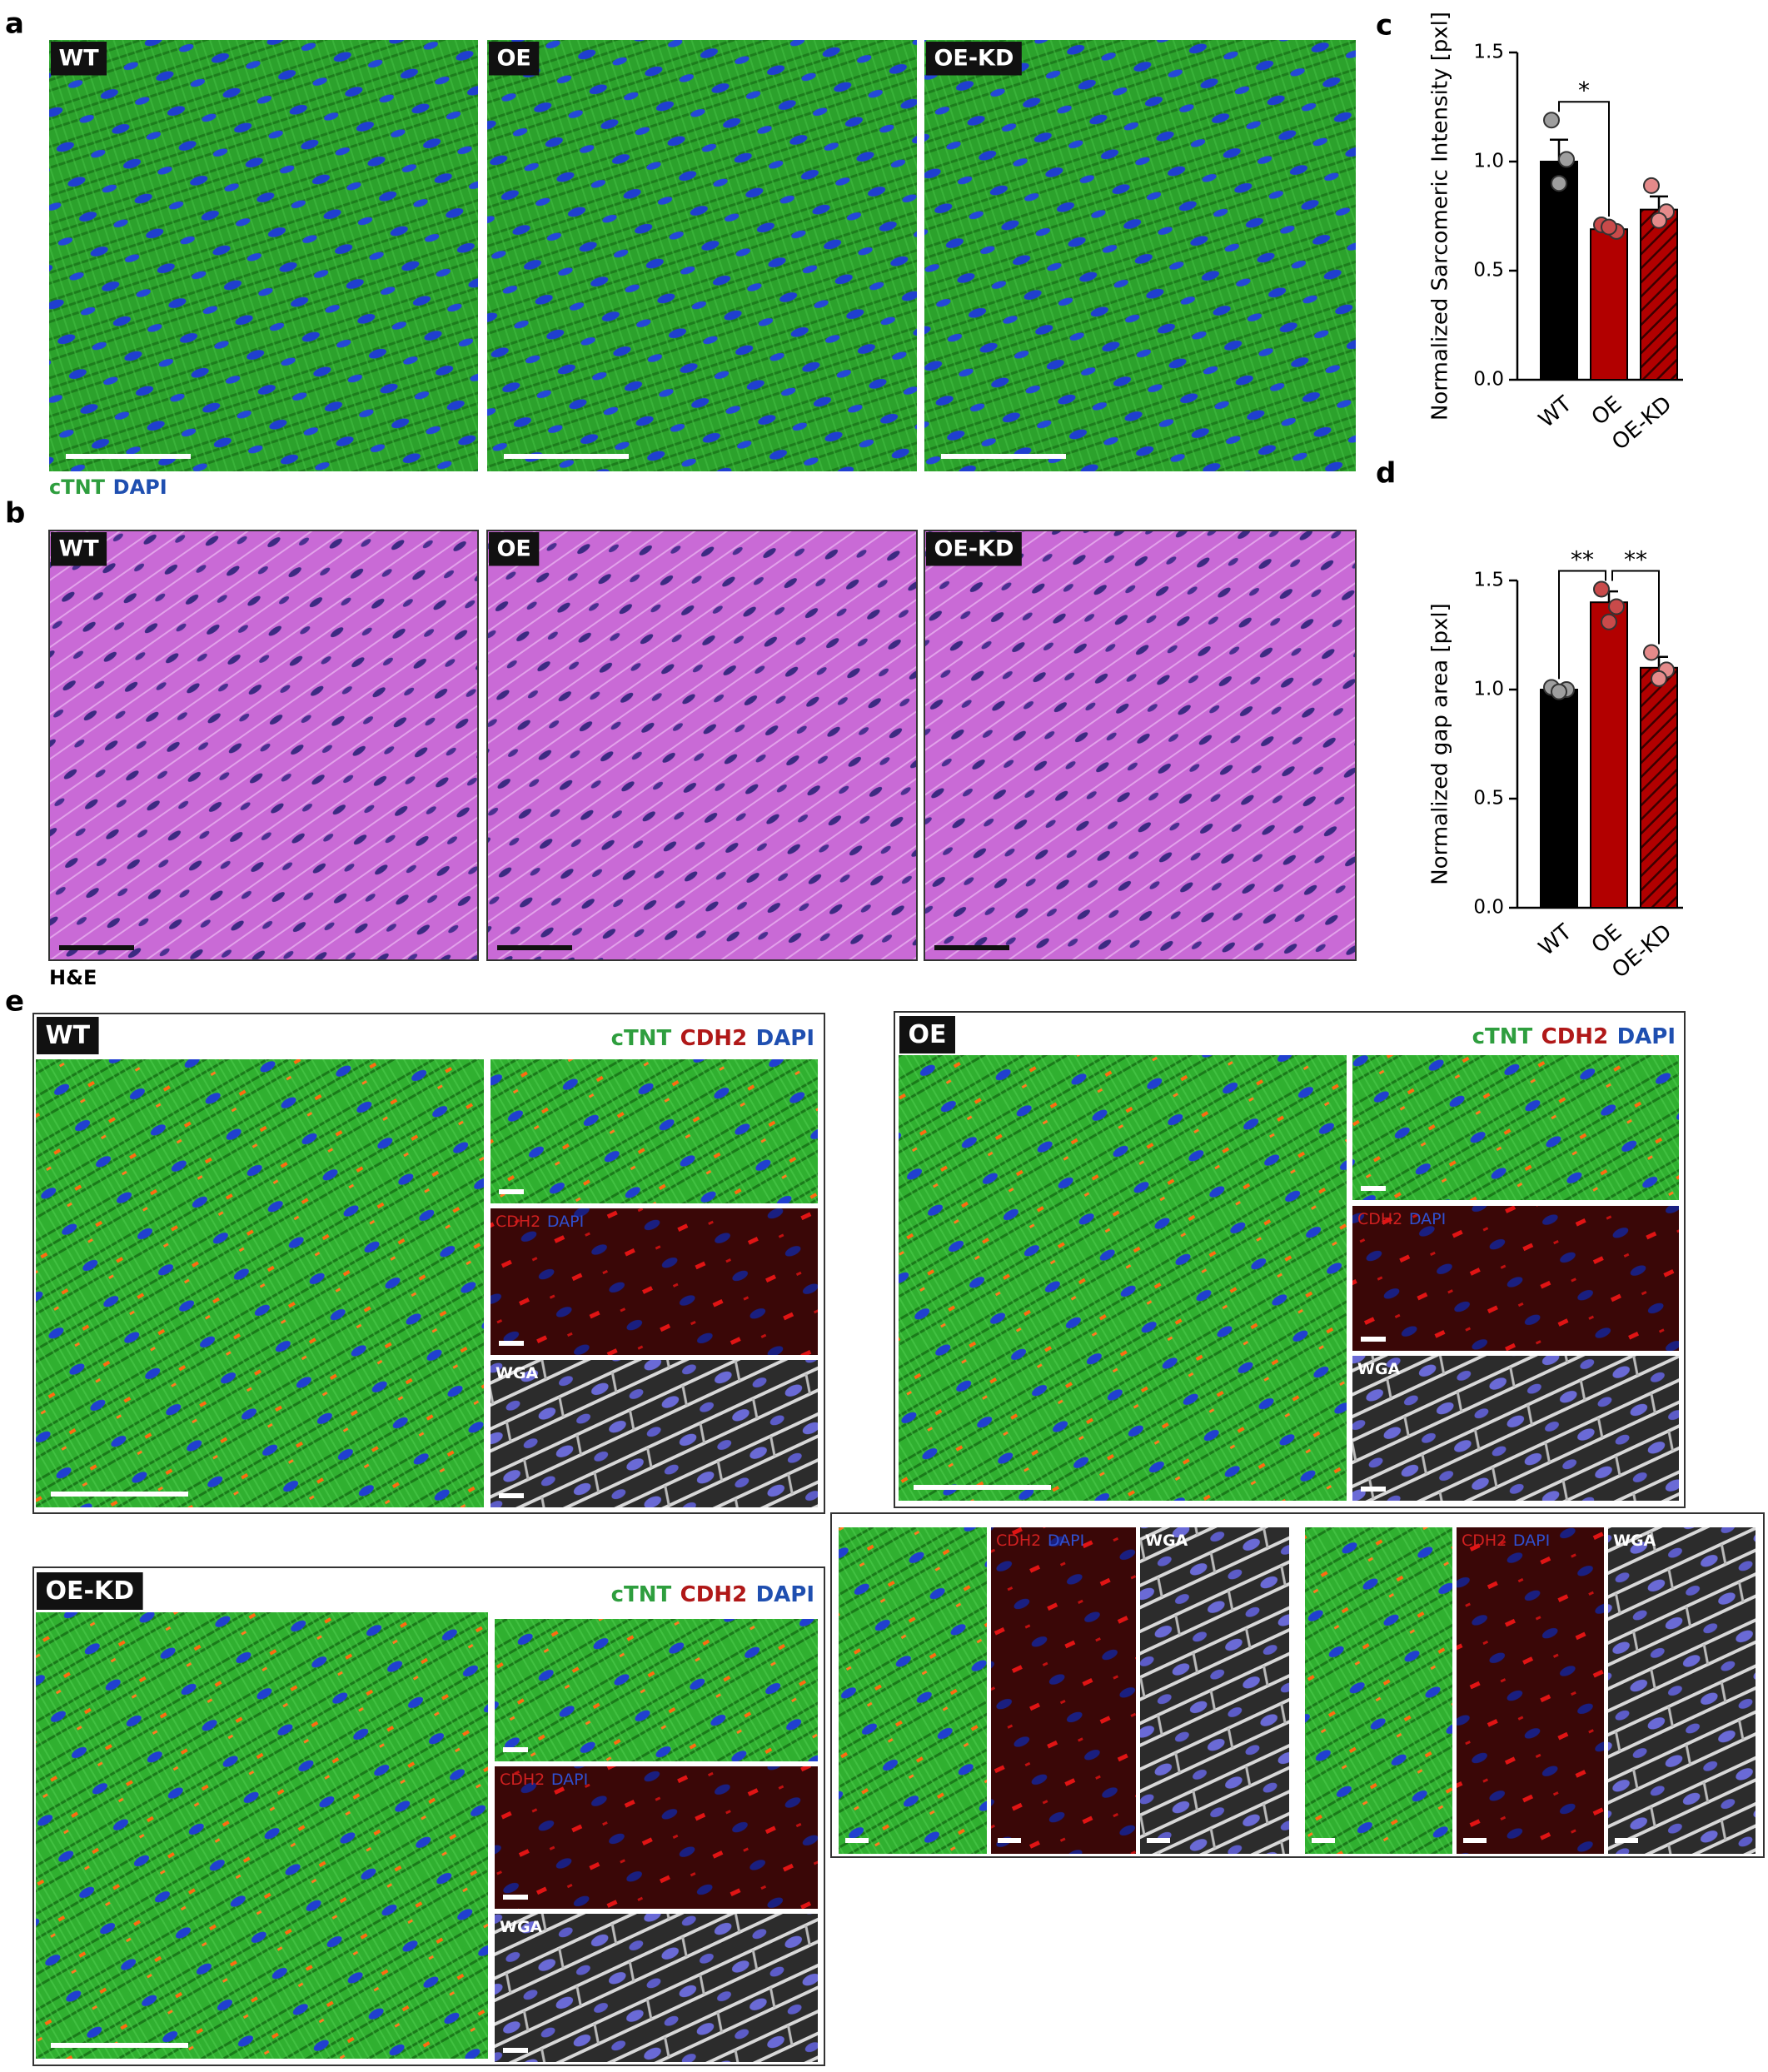 The width and height of the screenshot is (1768, 2072). I want to click on panel-letter: d, so click(1386, 474).